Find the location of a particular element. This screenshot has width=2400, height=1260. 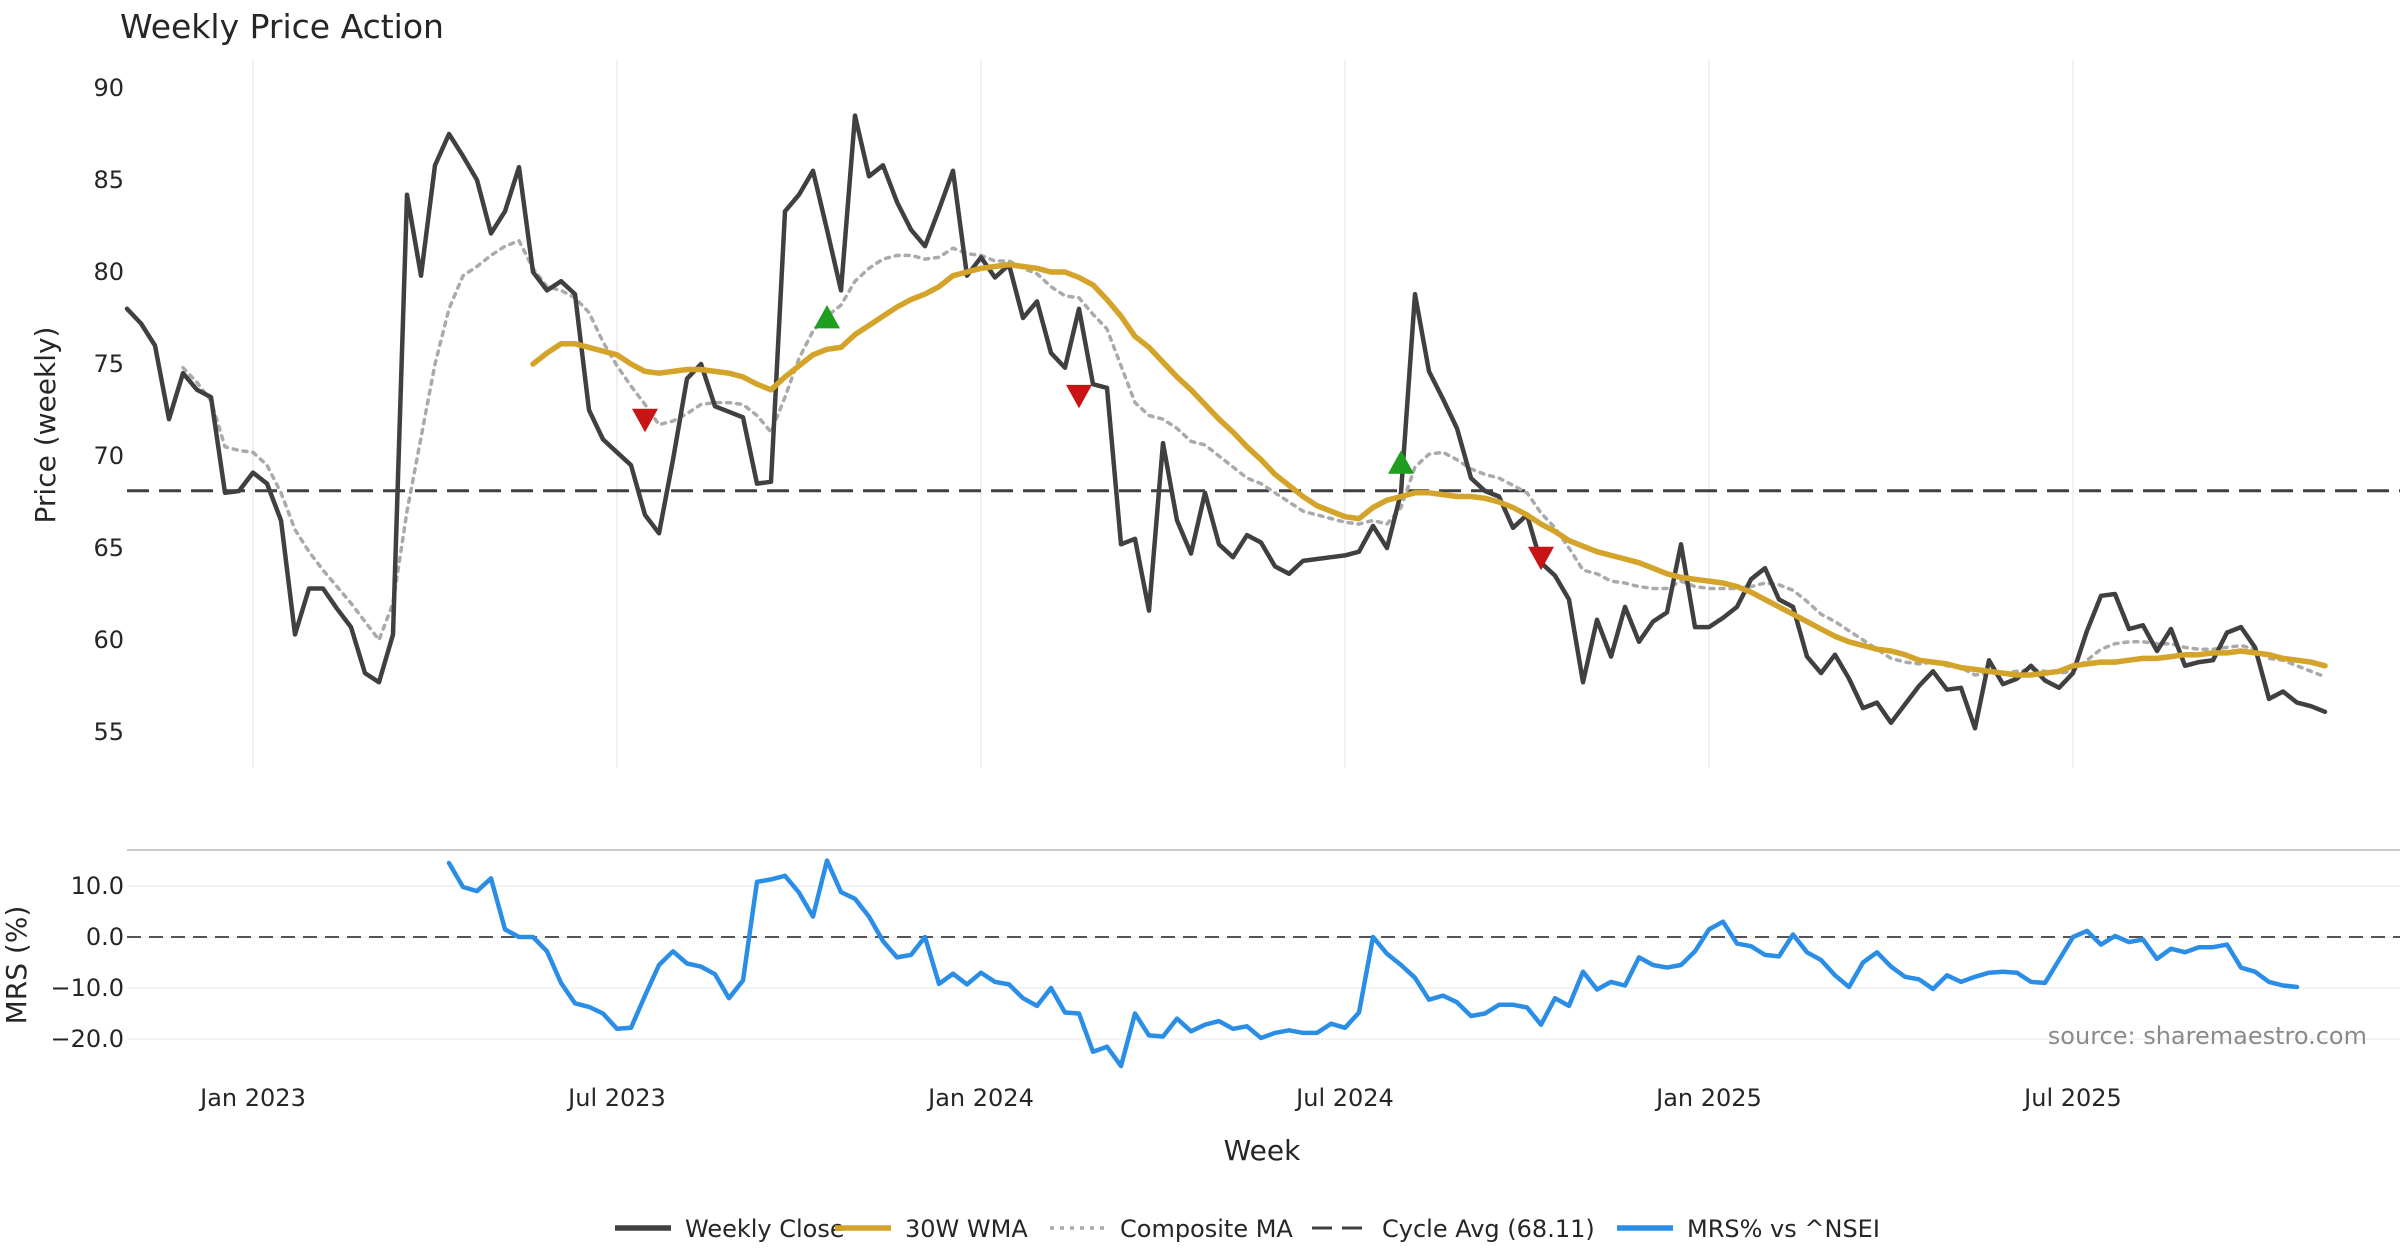

date-tick-jan-2023: Jan 2023 is located at coordinates (252, 1098).